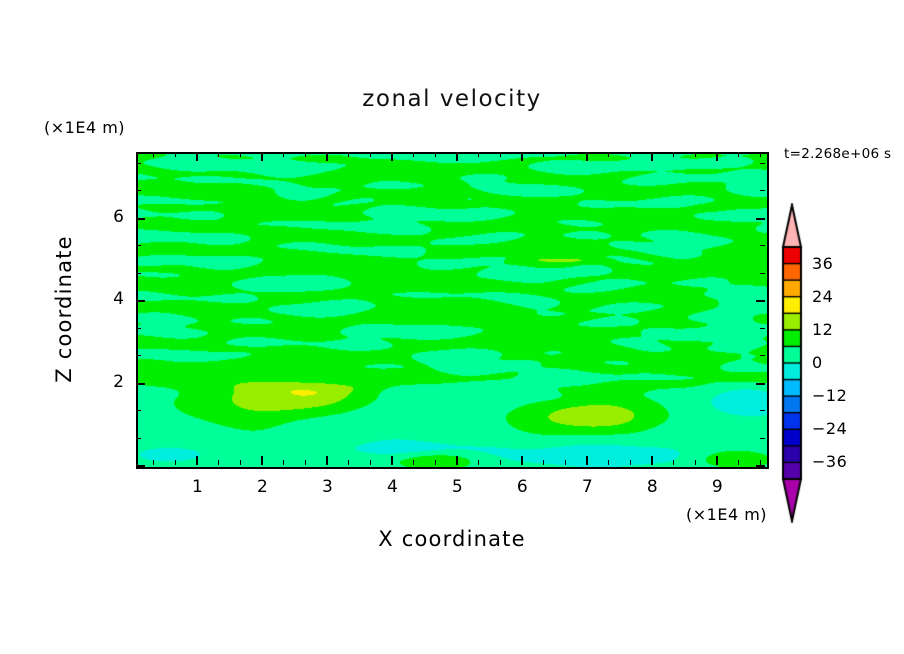 Image resolution: width=904 pixels, height=654 pixels. Describe the element at coordinates (823, 263) in the screenshot. I see `colorbar-tick-label-0: 36` at that location.